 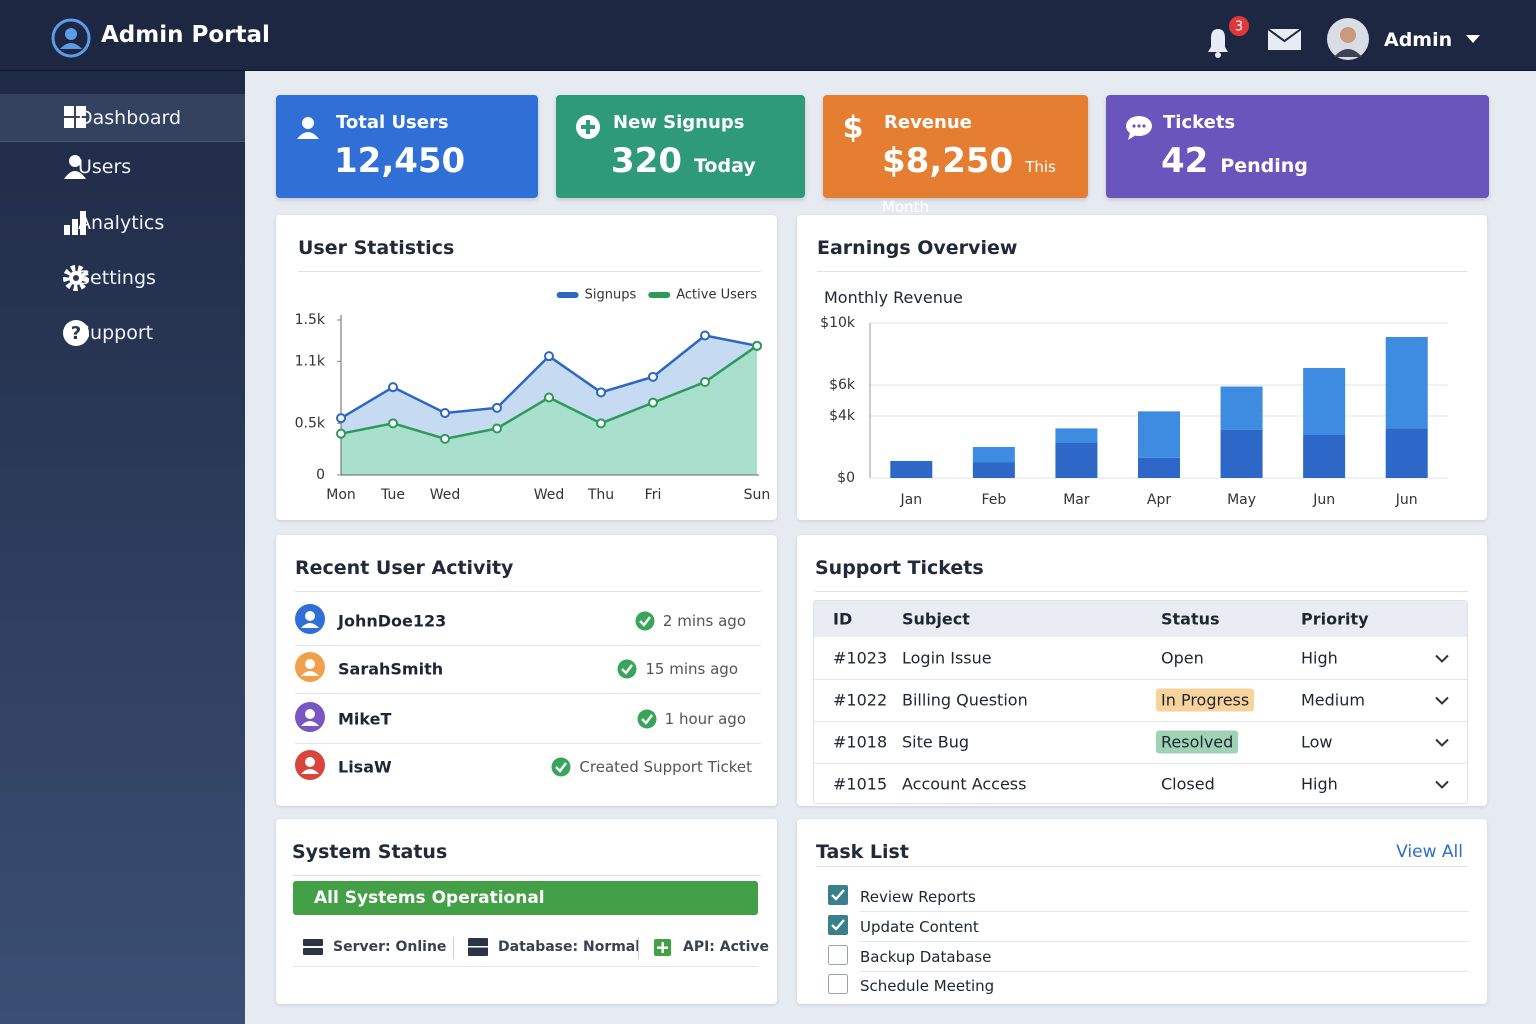 What do you see at coordinates (680, 146) in the screenshot?
I see `stat-card: New Signups 320 Today` at bounding box center [680, 146].